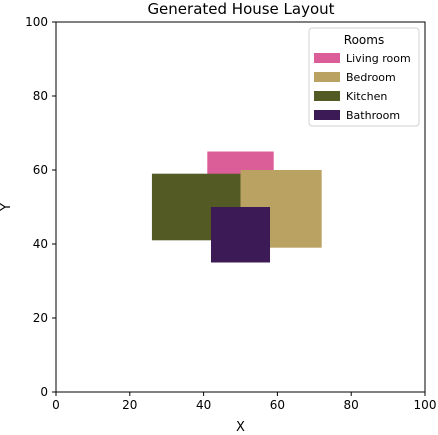  I want to click on rooms-layer, so click(236, 207).